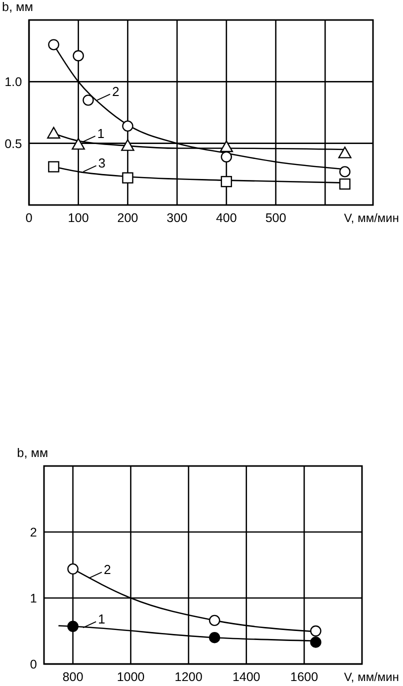 This screenshot has width=403, height=686. Describe the element at coordinates (127, 218) in the screenshot. I see `x-tick-label: 200` at that location.